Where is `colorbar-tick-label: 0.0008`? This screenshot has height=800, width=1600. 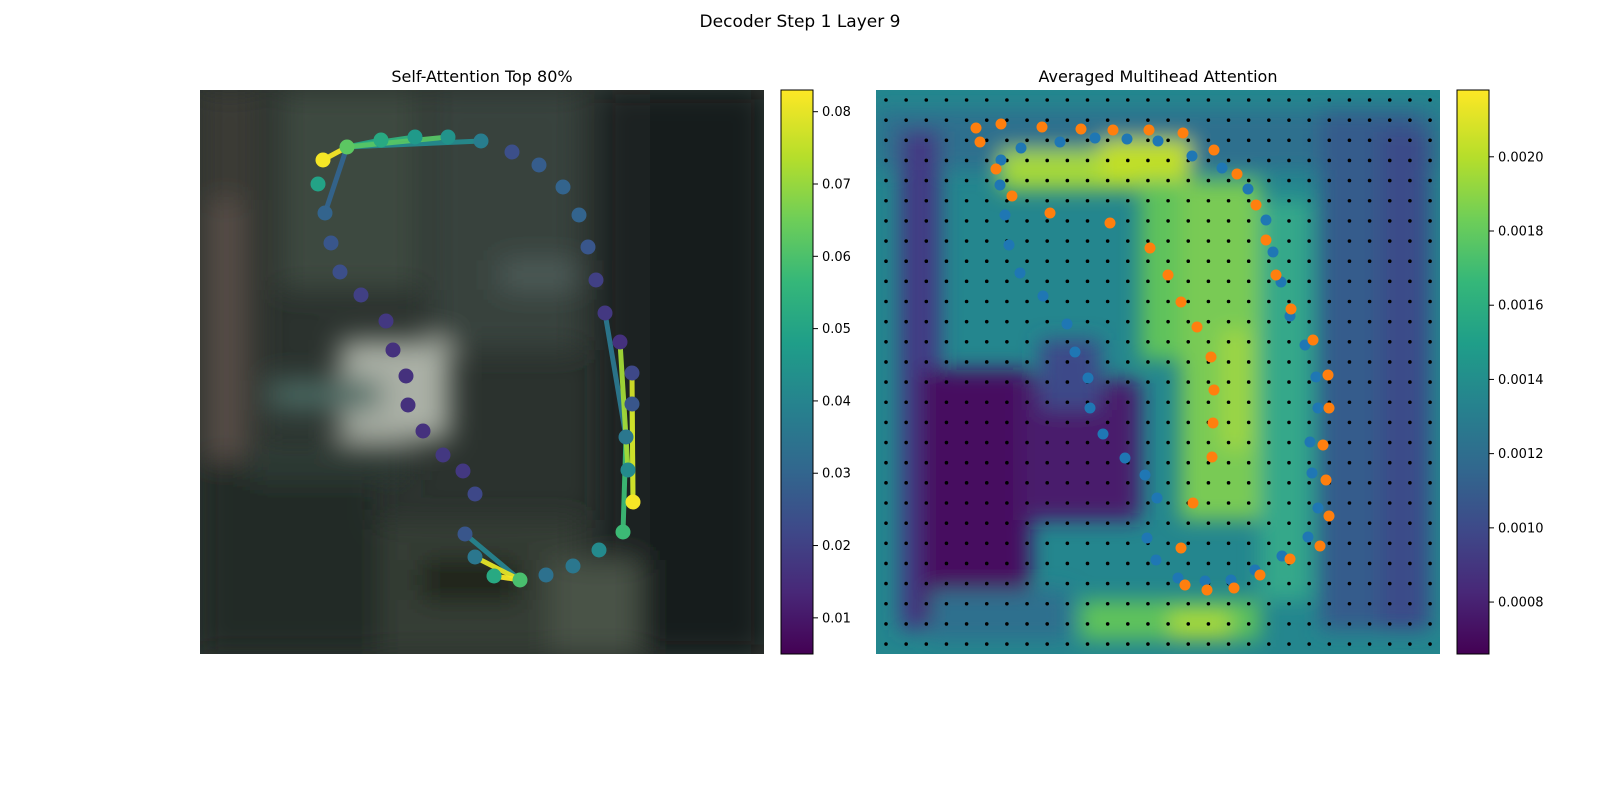 colorbar-tick-label: 0.0008 is located at coordinates (1521, 603).